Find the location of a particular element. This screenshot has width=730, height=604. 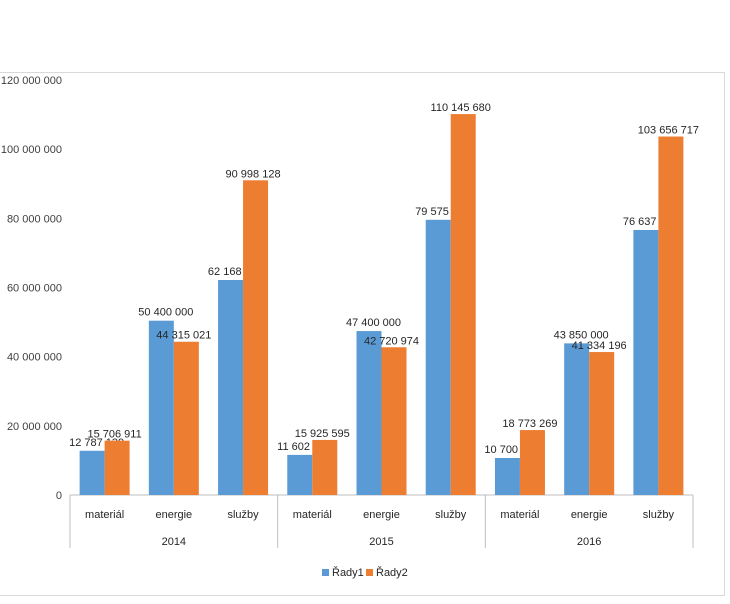

y-tick-label: 0 is located at coordinates (59, 496).